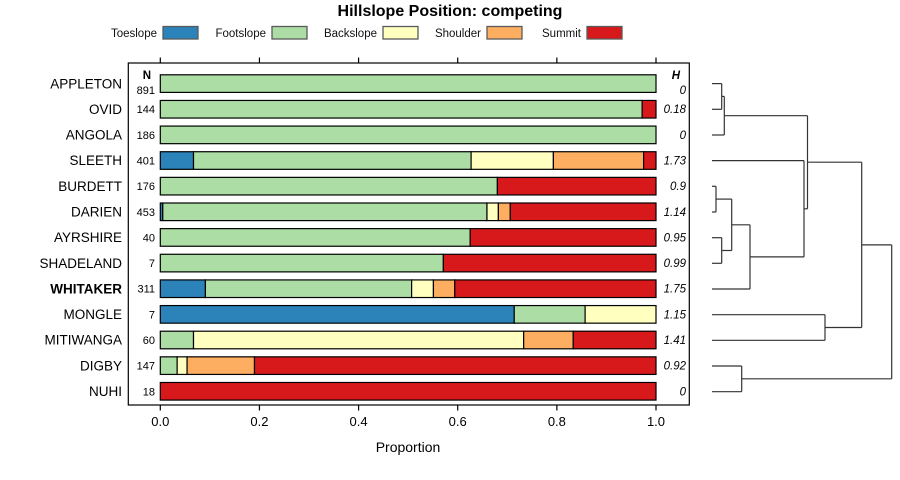 The width and height of the screenshot is (900, 480). Describe the element at coordinates (180, 32) in the screenshot. I see `legend-swatch-toeslope` at that location.